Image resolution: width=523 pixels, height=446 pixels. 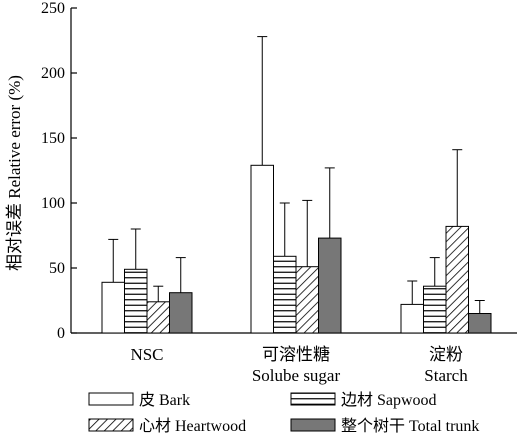 I want to click on category-label: 可溶性糖, so click(x=296, y=354).